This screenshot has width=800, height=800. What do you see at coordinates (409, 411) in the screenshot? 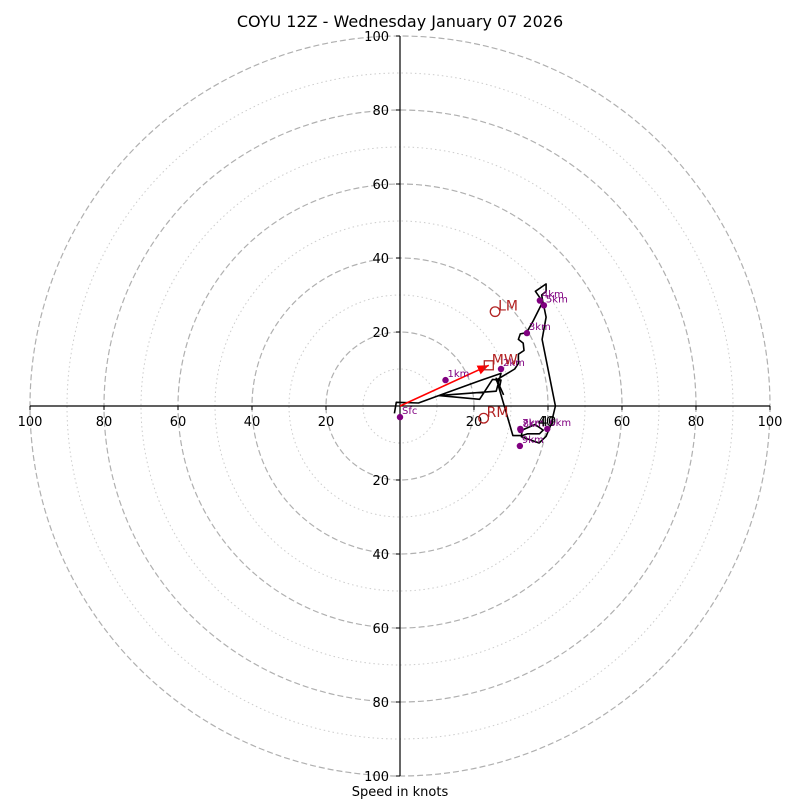
I see `height-marker-label: Sfc` at bounding box center [409, 411].